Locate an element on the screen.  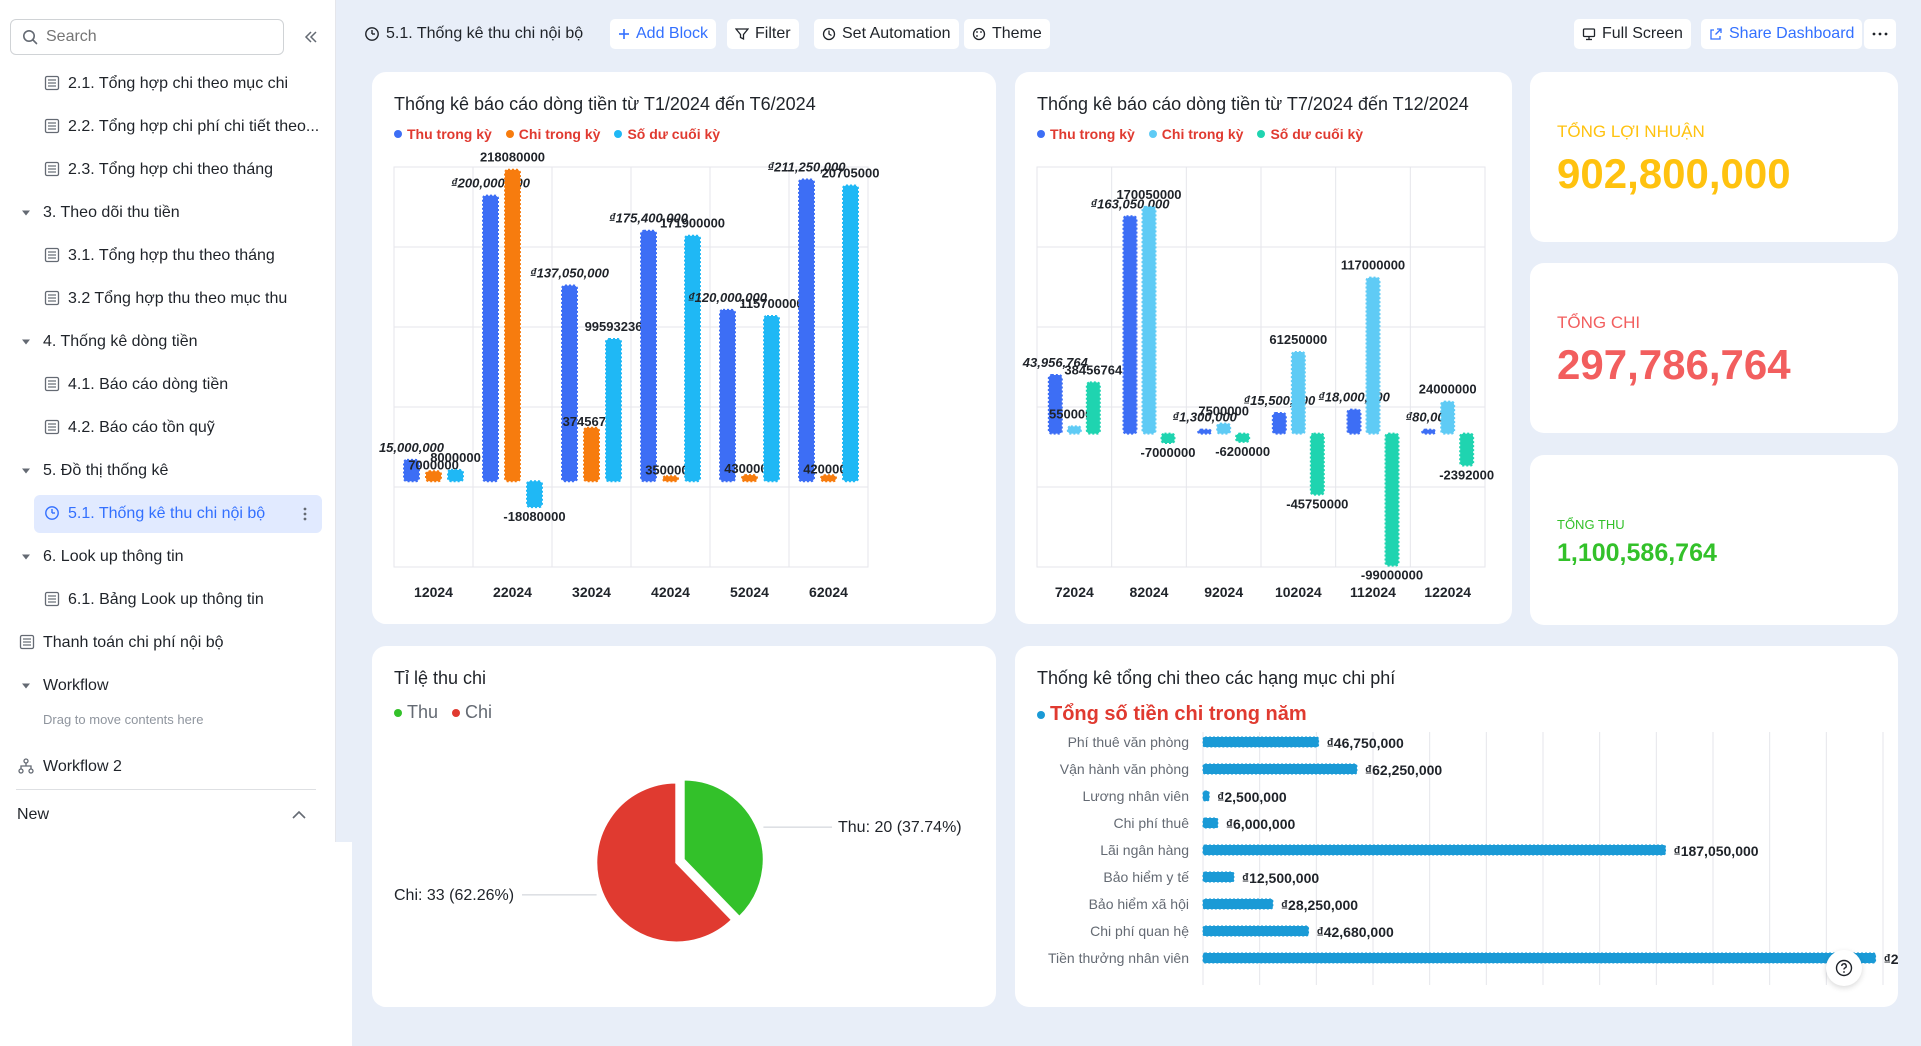
search-input is located at coordinates (146, 37).